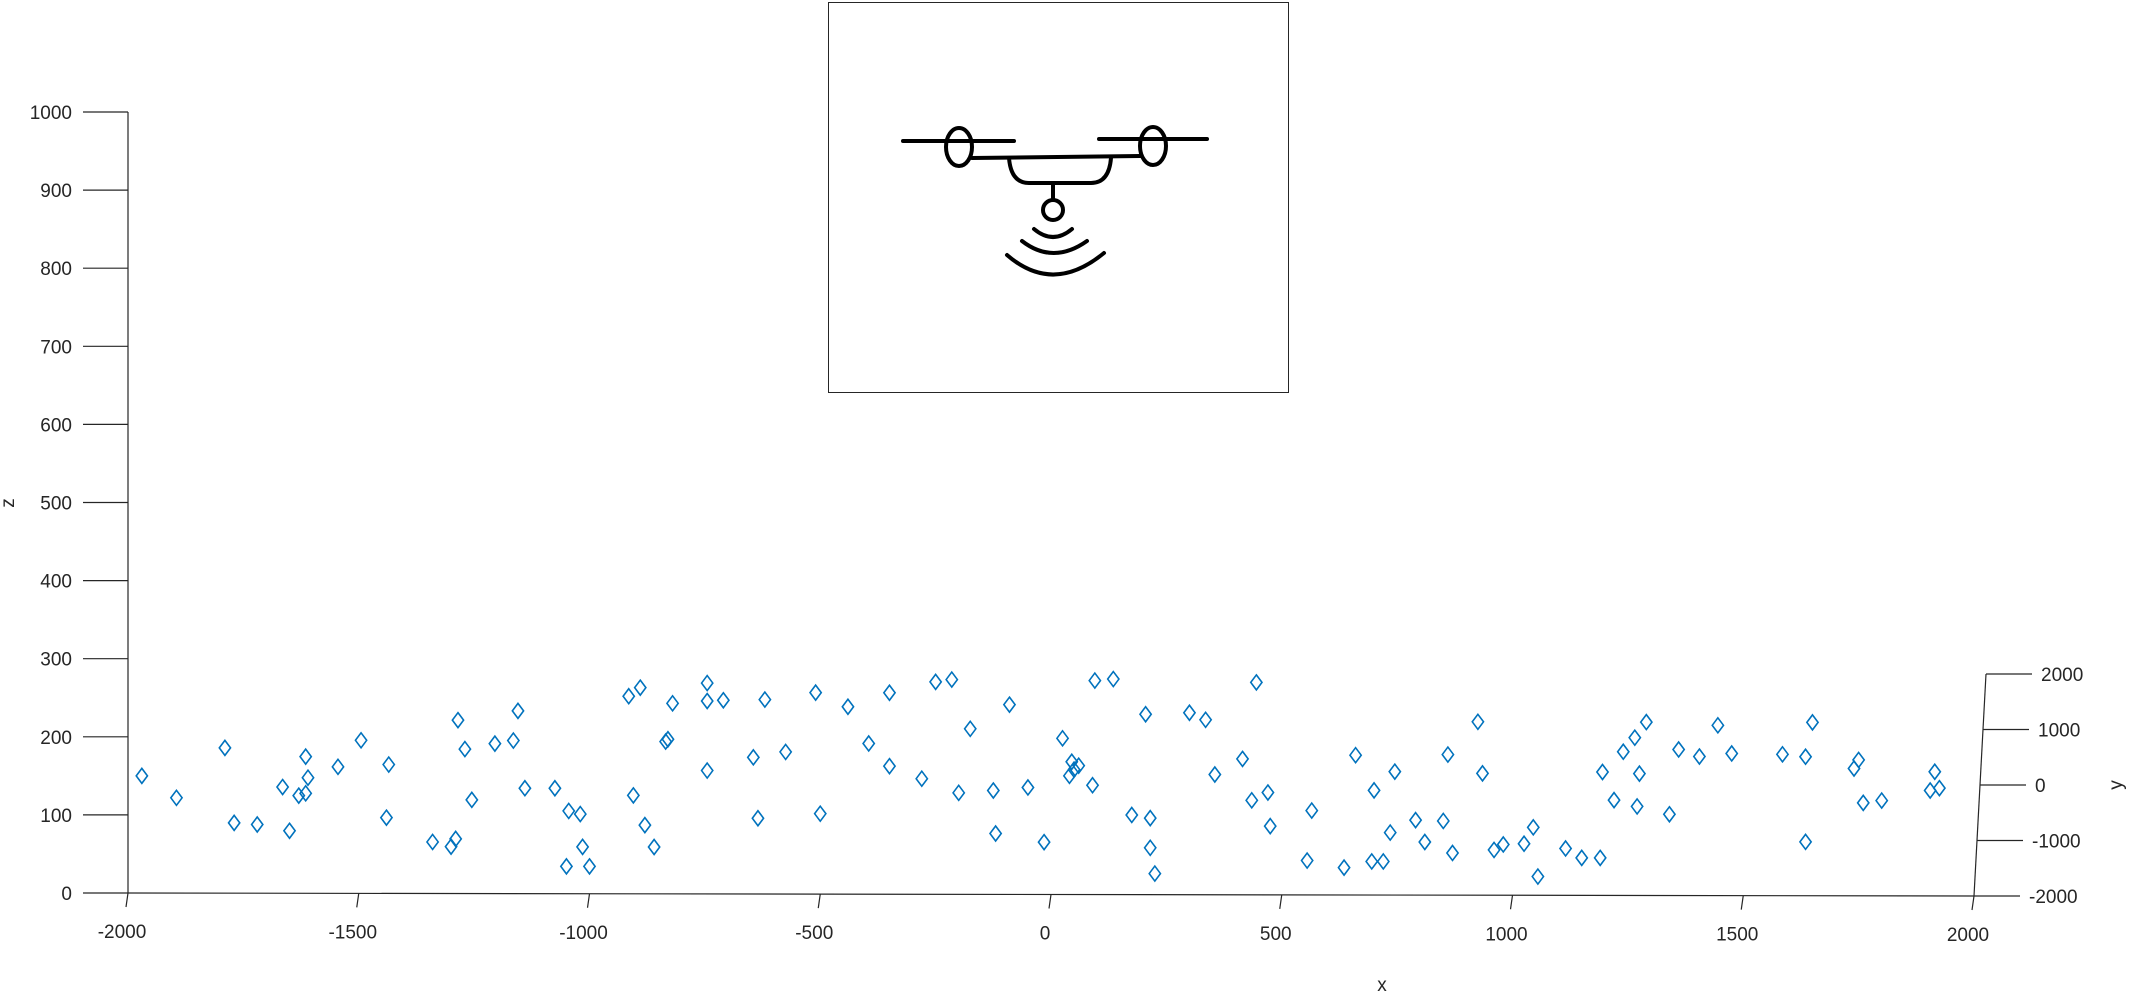 This screenshot has width=2134, height=994. What do you see at coordinates (56, 269) in the screenshot?
I see `z-tick-label: 800` at bounding box center [56, 269].